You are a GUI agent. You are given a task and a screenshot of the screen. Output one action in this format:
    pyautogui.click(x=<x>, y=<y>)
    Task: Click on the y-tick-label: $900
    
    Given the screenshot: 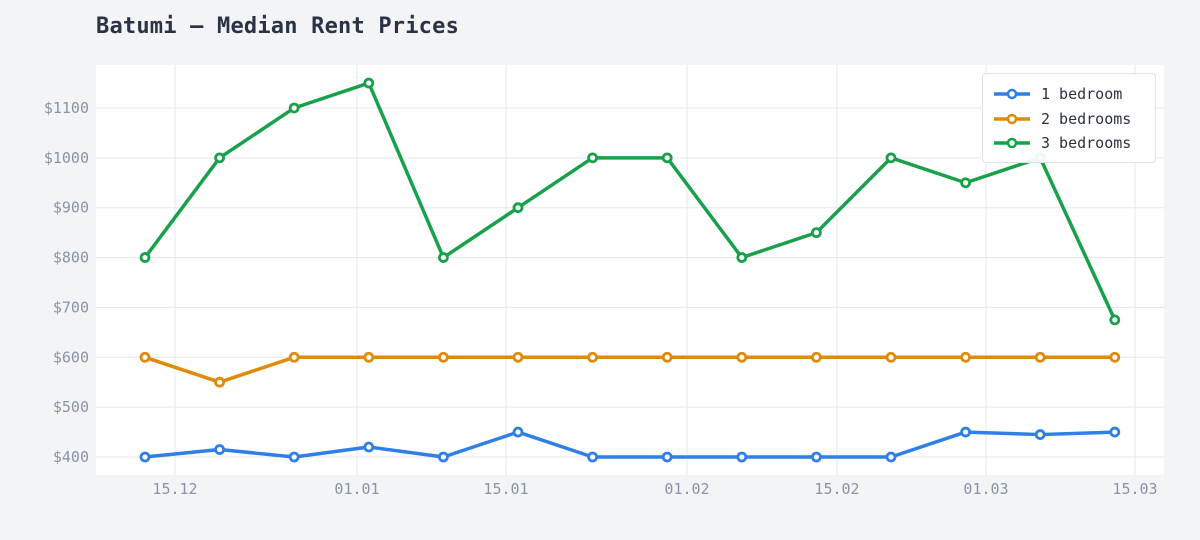 What is the action you would take?
    pyautogui.click(x=71, y=208)
    